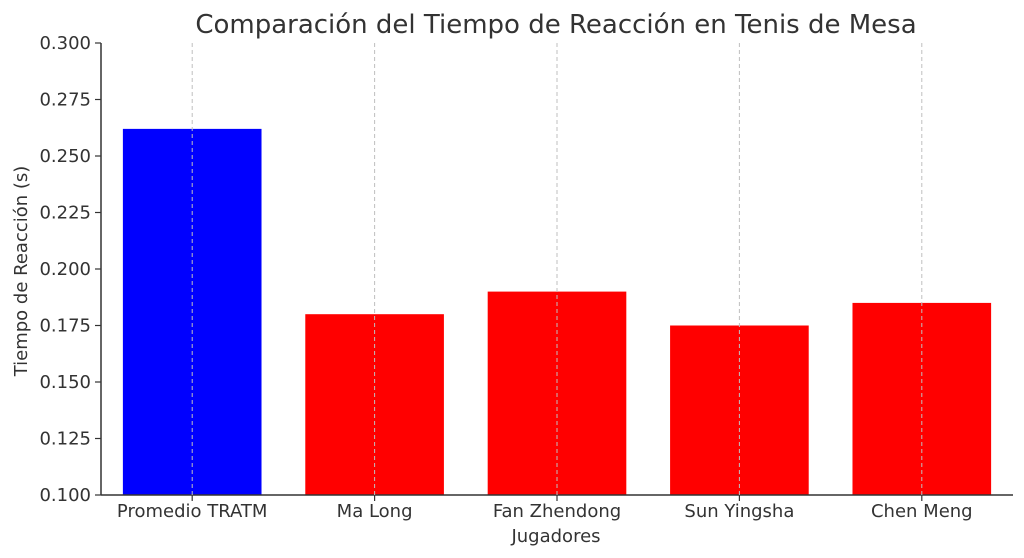 Image resolution: width=1024 pixels, height=558 pixels. What do you see at coordinates (192, 511) in the screenshot?
I see `x-tick-label: Promedio TRATM` at bounding box center [192, 511].